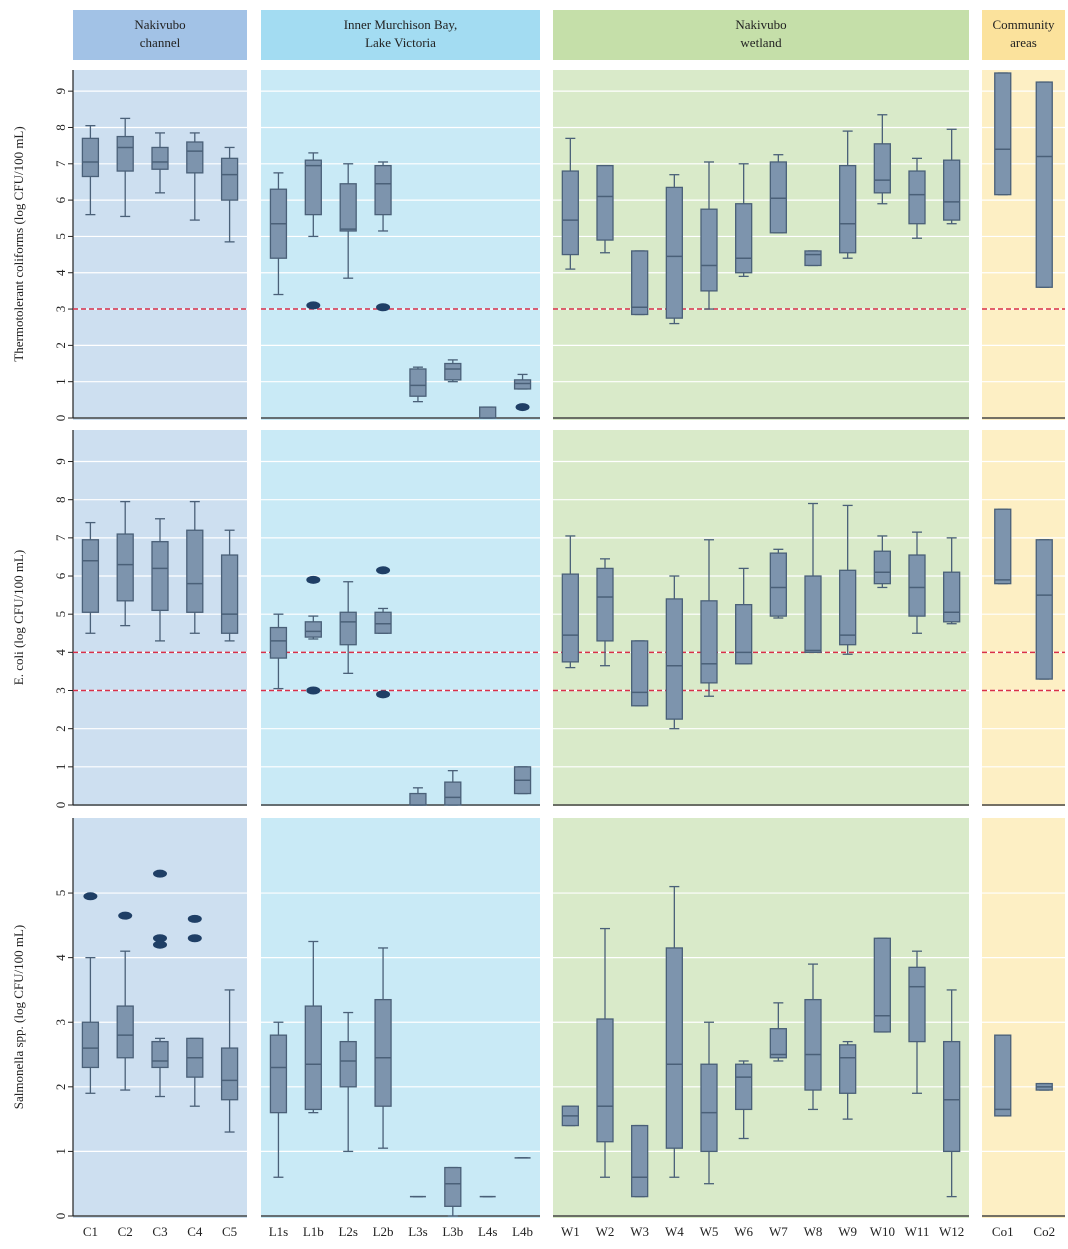 The width and height of the screenshot is (1068, 1249). What do you see at coordinates (709, 1231) in the screenshot?
I see `x-tick-label: W5` at bounding box center [709, 1231].